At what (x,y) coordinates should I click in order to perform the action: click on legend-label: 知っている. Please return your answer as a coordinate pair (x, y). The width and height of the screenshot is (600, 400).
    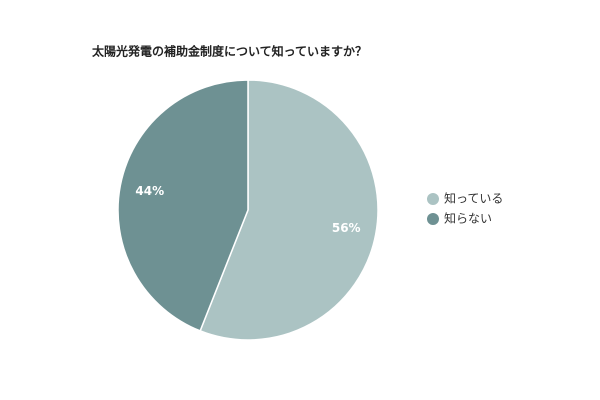
    Looking at the image, I should click on (473, 199).